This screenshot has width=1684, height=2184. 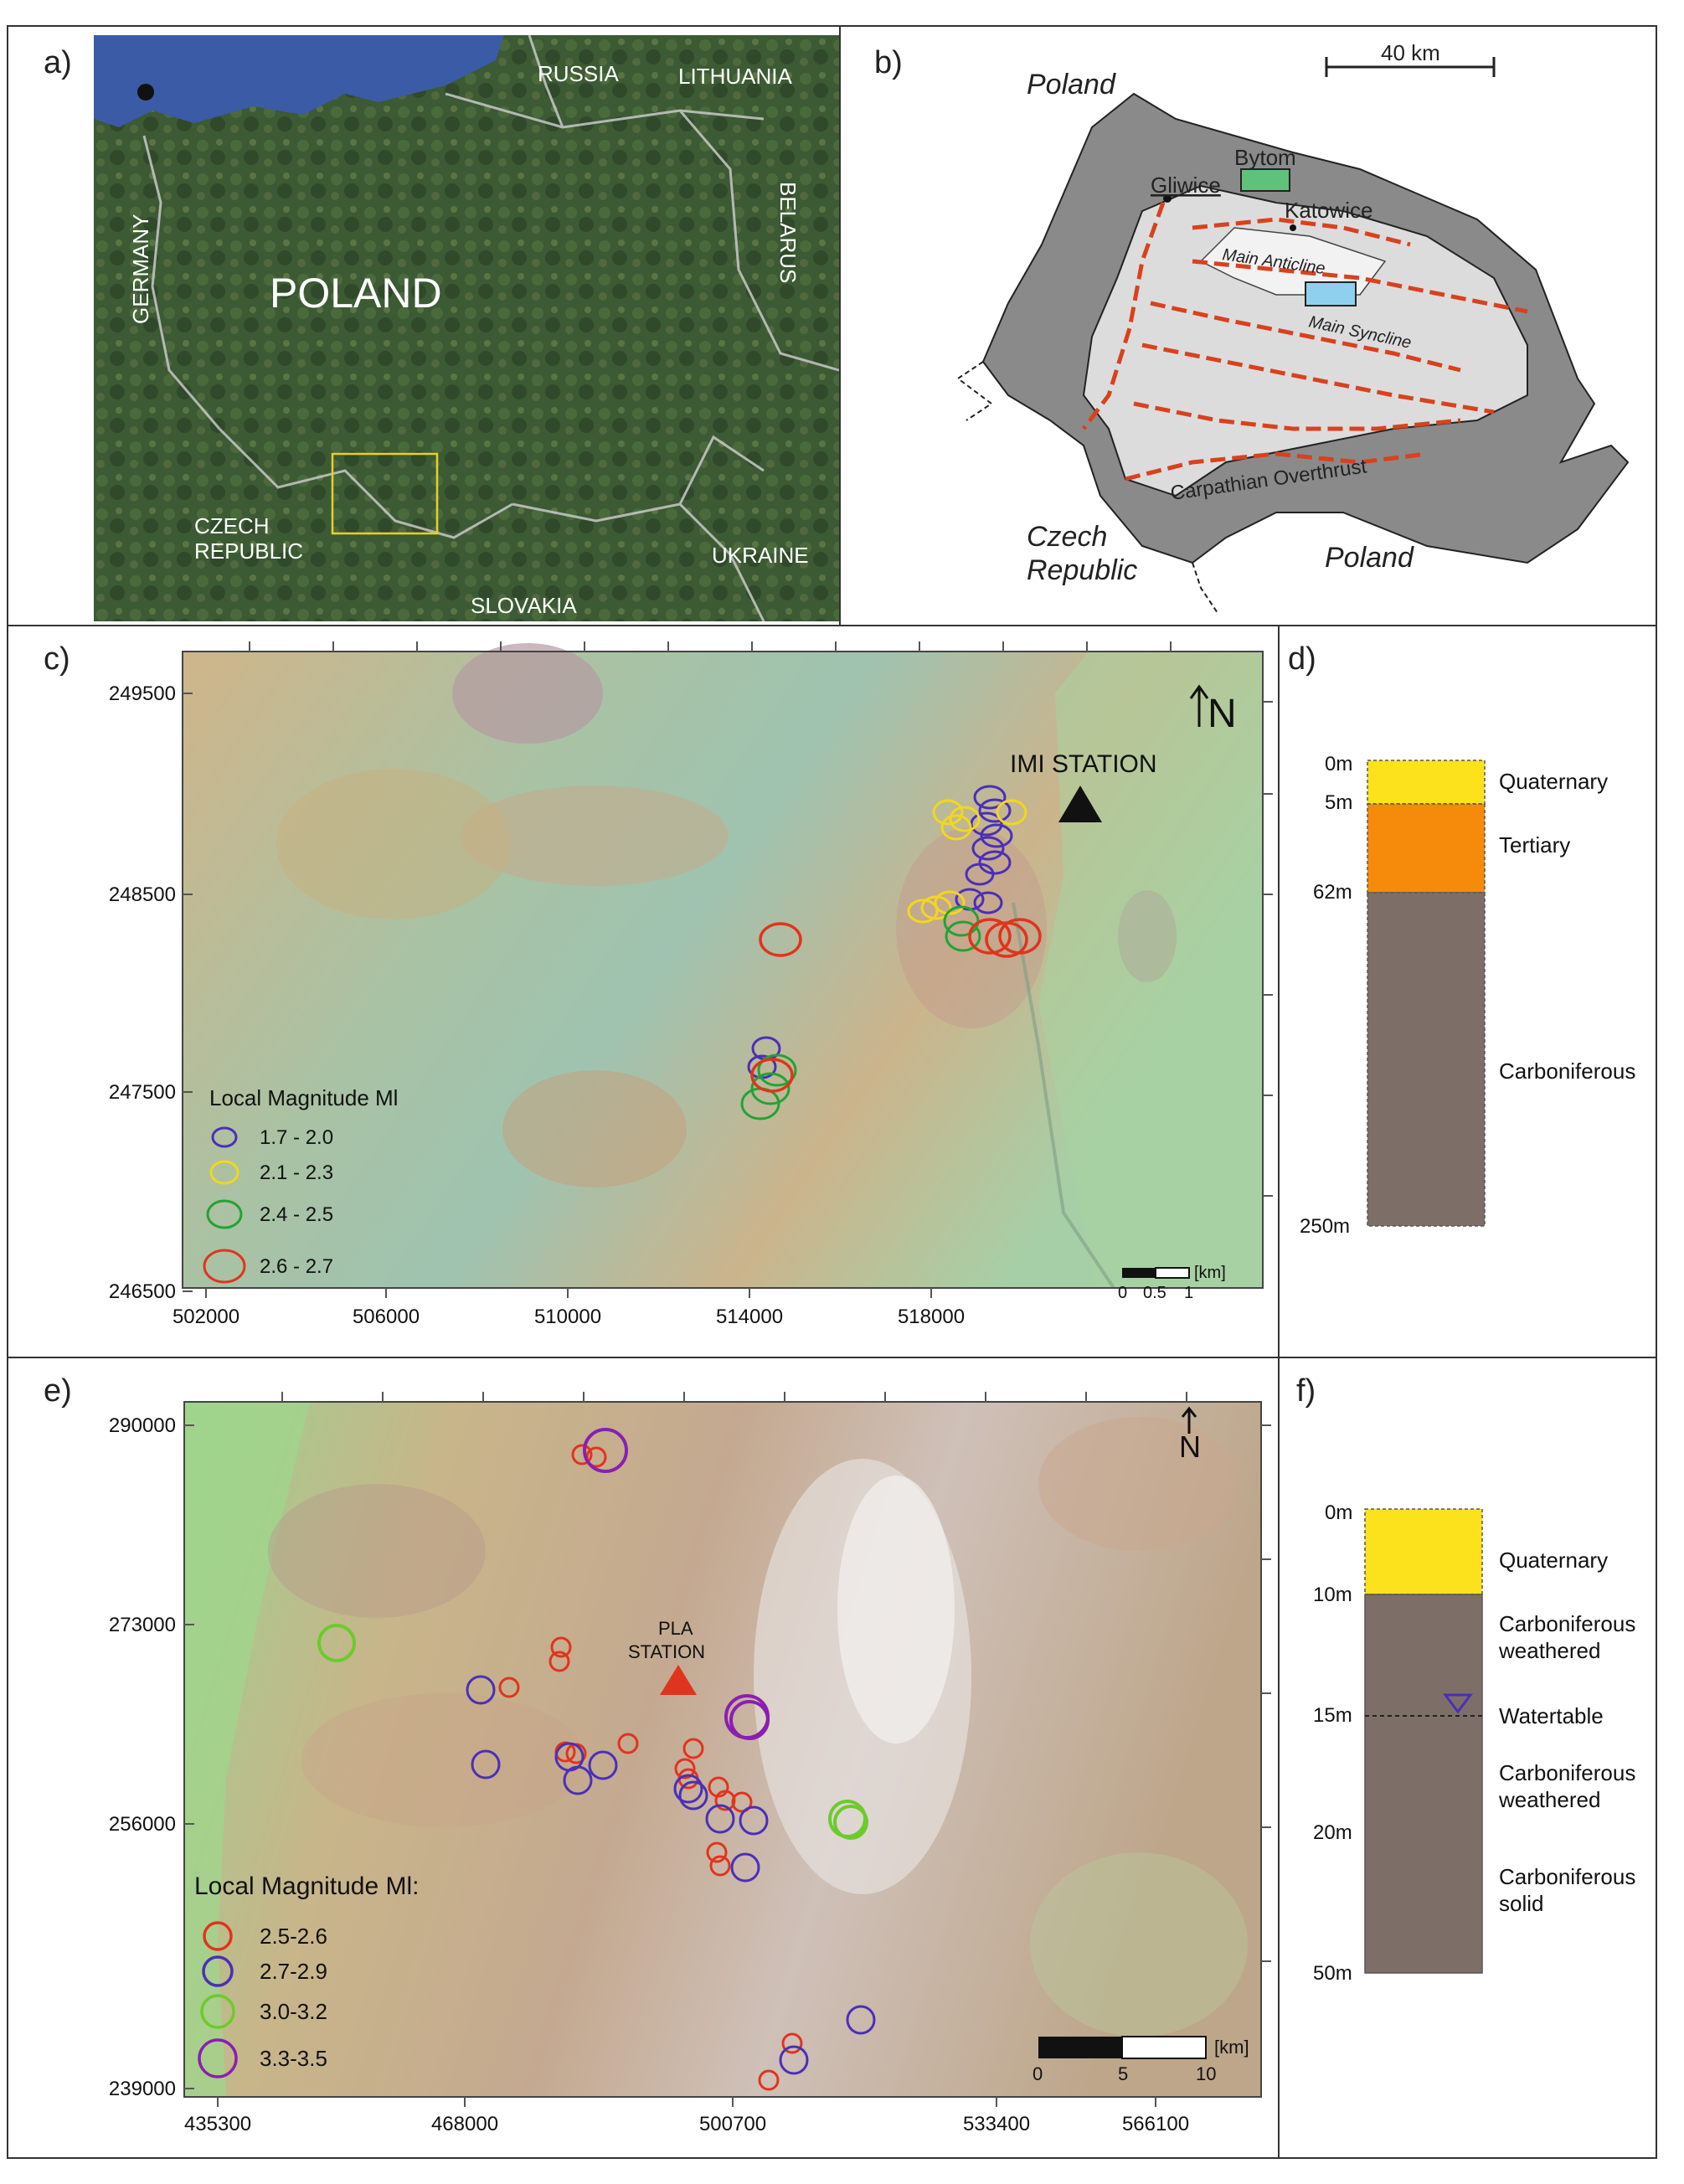 What do you see at coordinates (671, 1875) in the screenshot?
I see `e-events-blue` at bounding box center [671, 1875].